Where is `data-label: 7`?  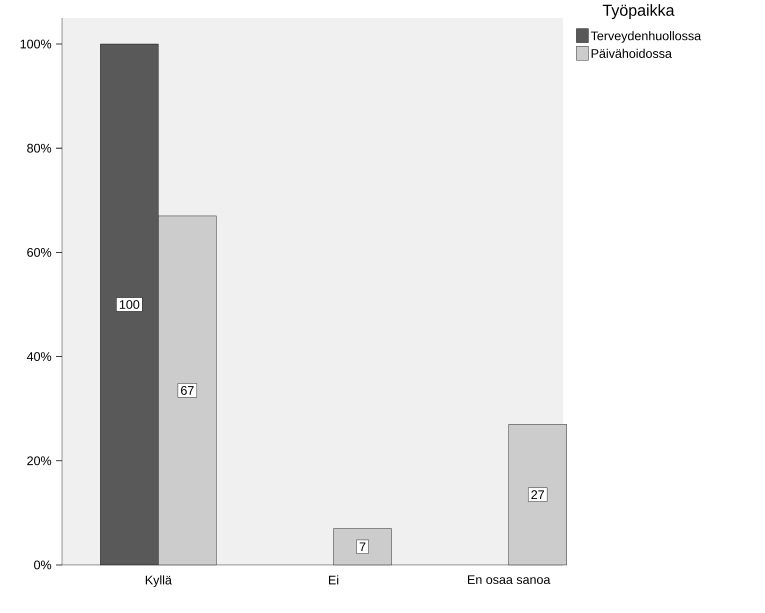
data-label: 7 is located at coordinates (363, 547).